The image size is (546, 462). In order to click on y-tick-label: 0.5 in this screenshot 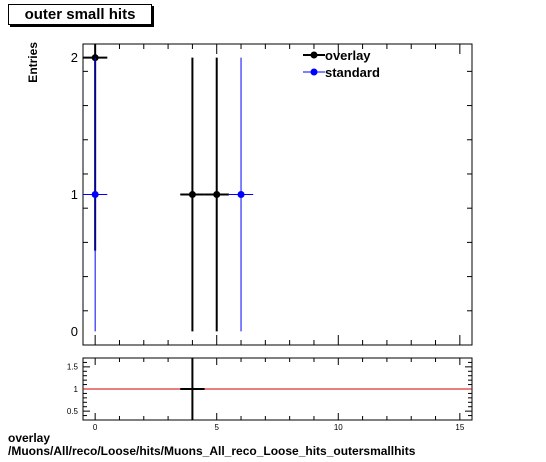, I will do `click(73, 411)`.